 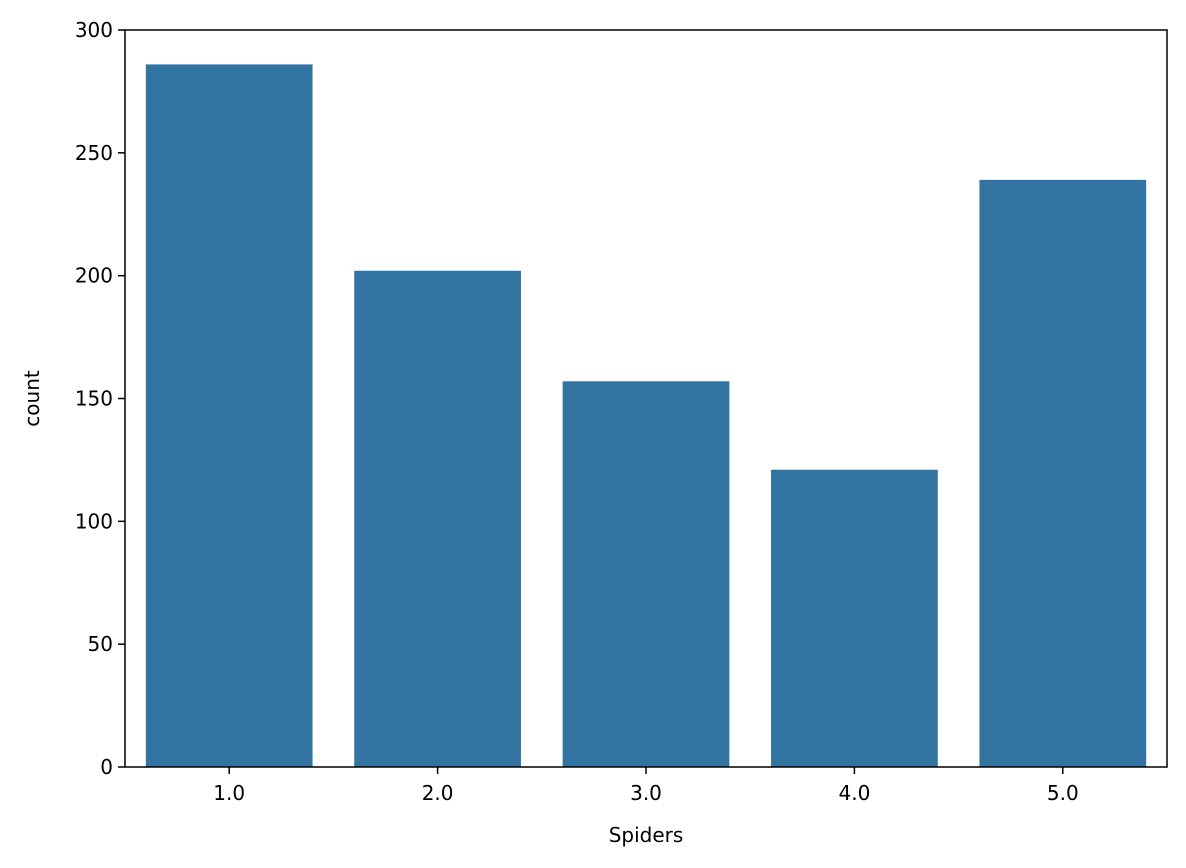 What do you see at coordinates (94, 276) in the screenshot?
I see `y-tick-label: 200` at bounding box center [94, 276].